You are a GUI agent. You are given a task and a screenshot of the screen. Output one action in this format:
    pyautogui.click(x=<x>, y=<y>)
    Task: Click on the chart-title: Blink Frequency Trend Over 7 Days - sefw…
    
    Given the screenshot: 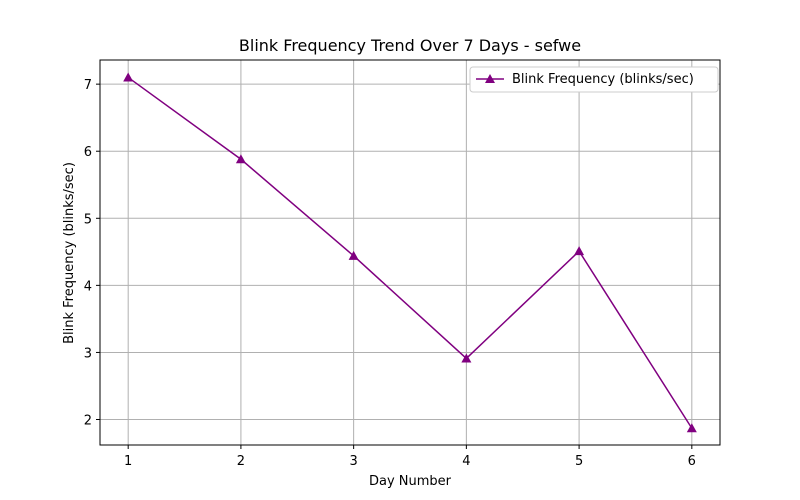 What is the action you would take?
    pyautogui.click(x=410, y=45)
    